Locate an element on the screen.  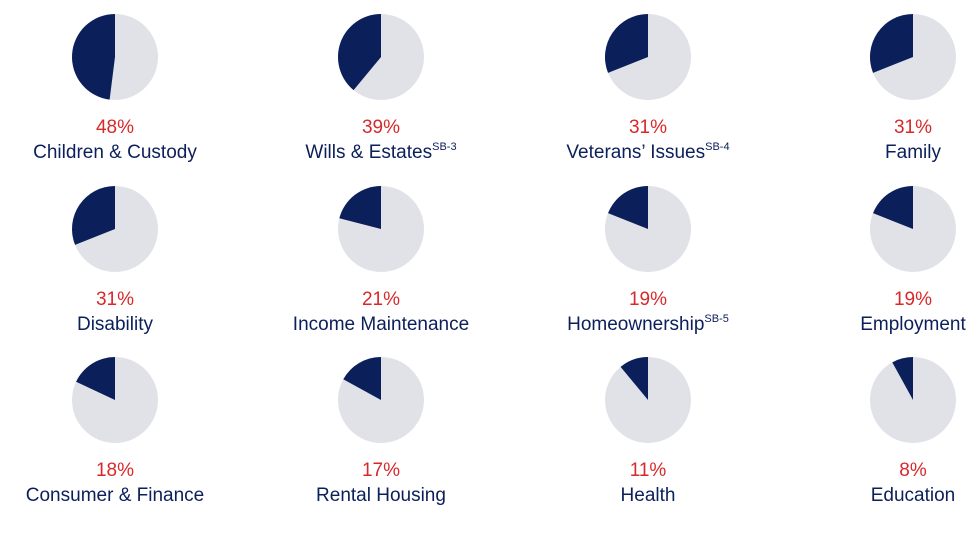
pie-title: Employment is located at coordinates (913, 324).